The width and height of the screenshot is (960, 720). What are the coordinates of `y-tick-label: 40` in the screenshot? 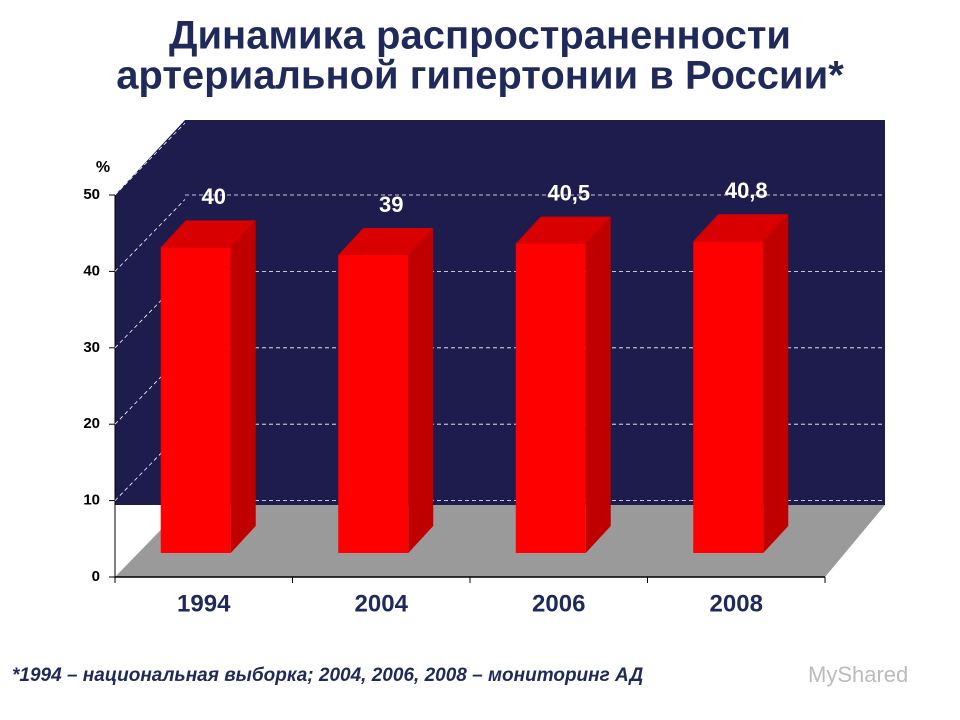 It's located at (91, 270).